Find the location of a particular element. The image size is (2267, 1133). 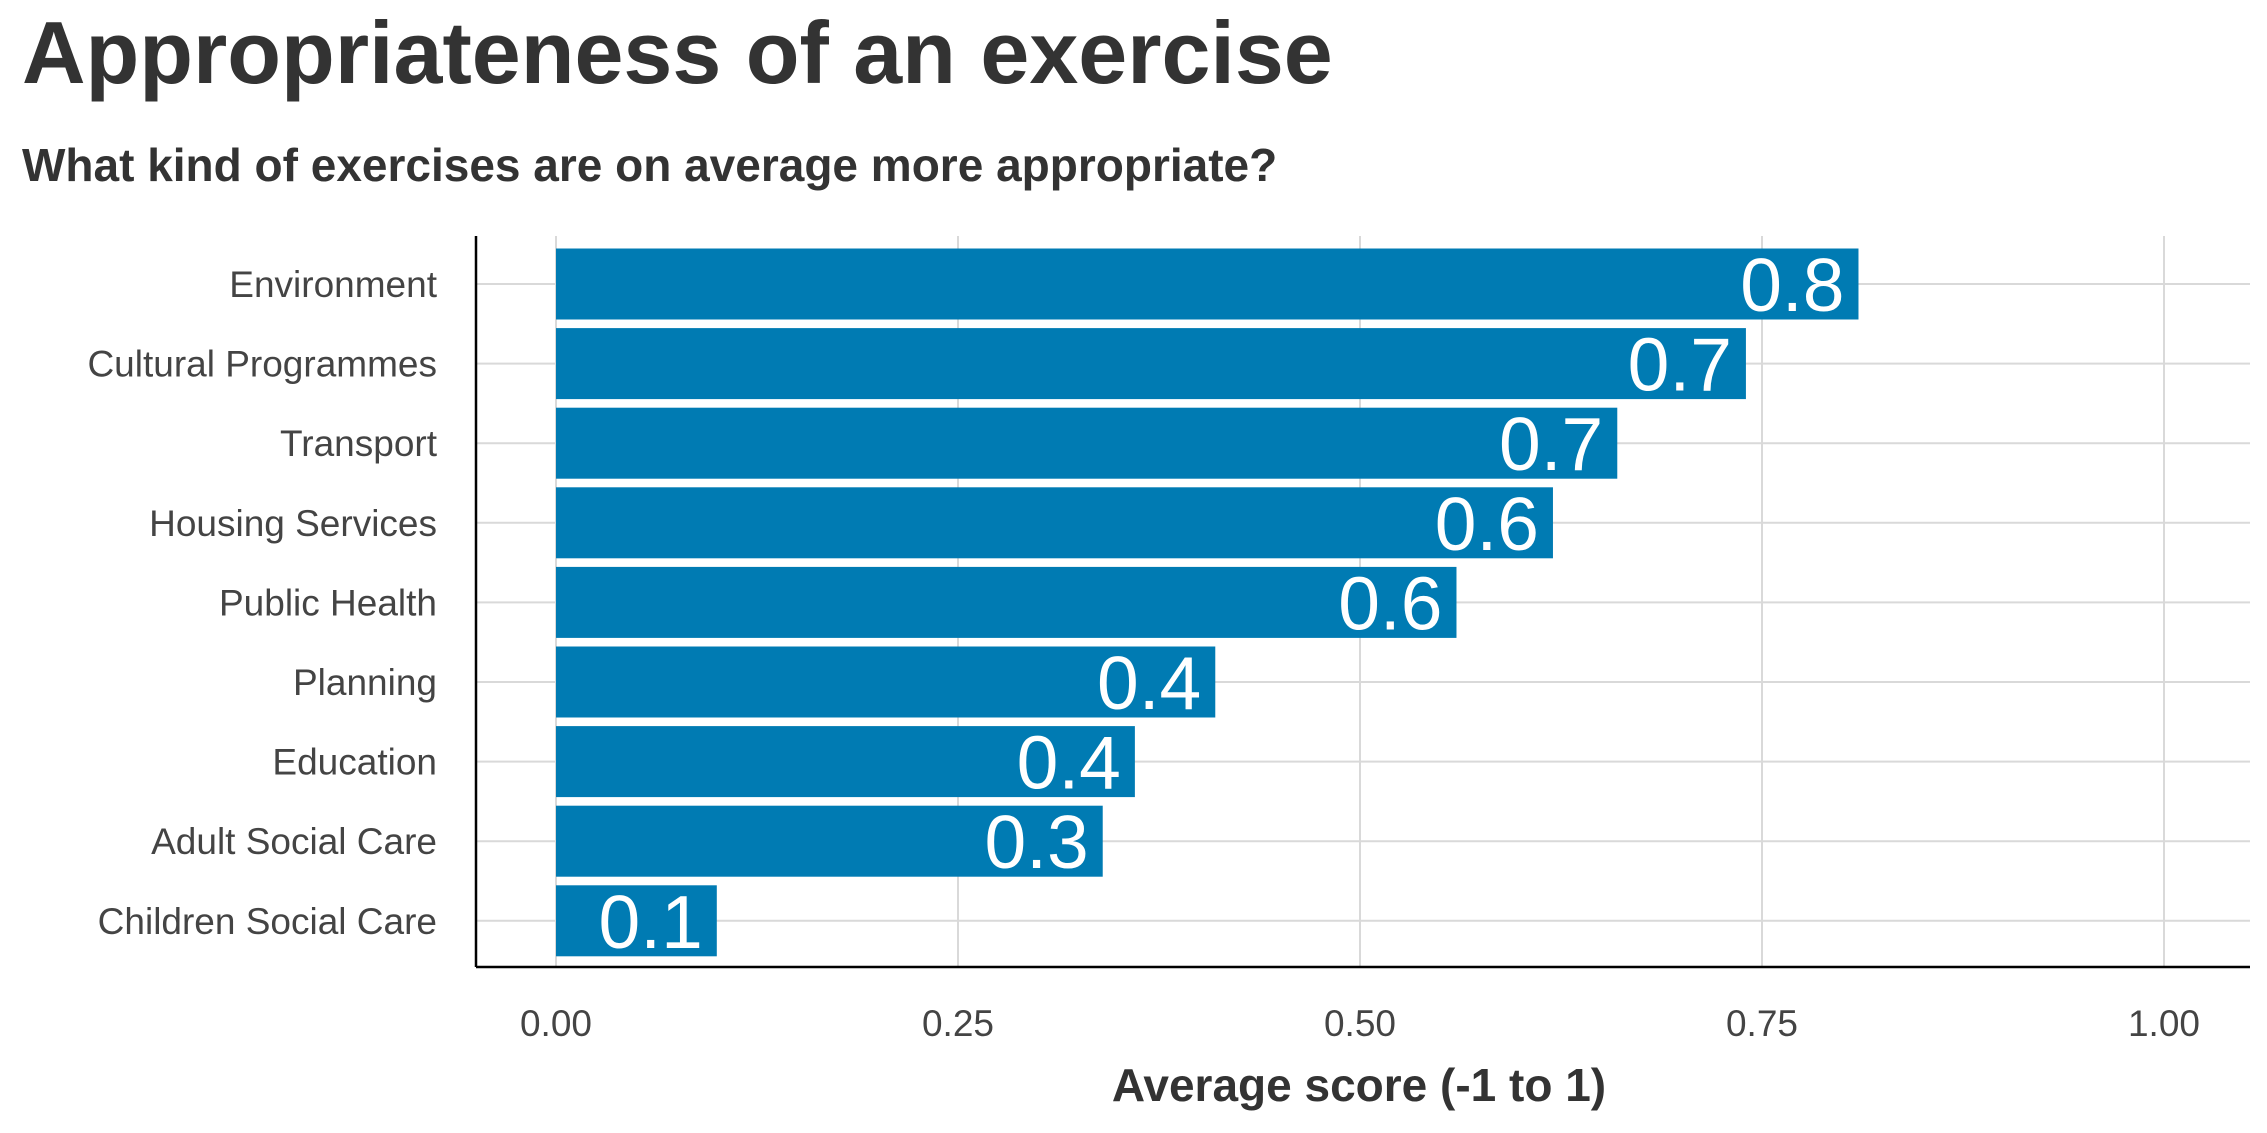

bar-value-label: 0.3 is located at coordinates (1036, 842).